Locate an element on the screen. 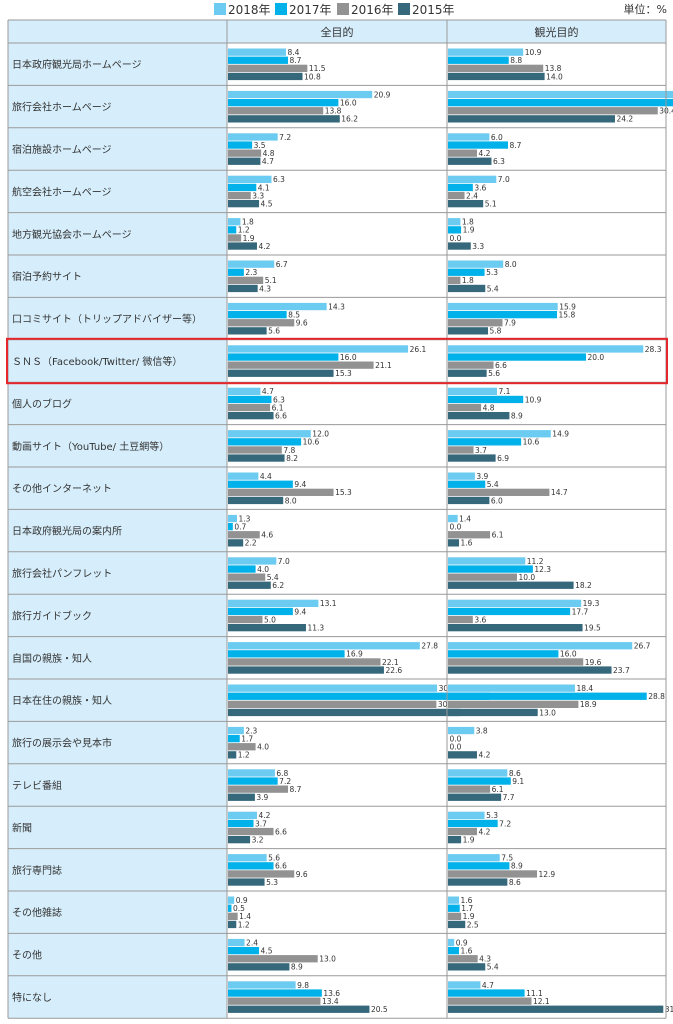 The width and height of the screenshot is (673, 1024). data-label: 9.6 is located at coordinates (302, 323).